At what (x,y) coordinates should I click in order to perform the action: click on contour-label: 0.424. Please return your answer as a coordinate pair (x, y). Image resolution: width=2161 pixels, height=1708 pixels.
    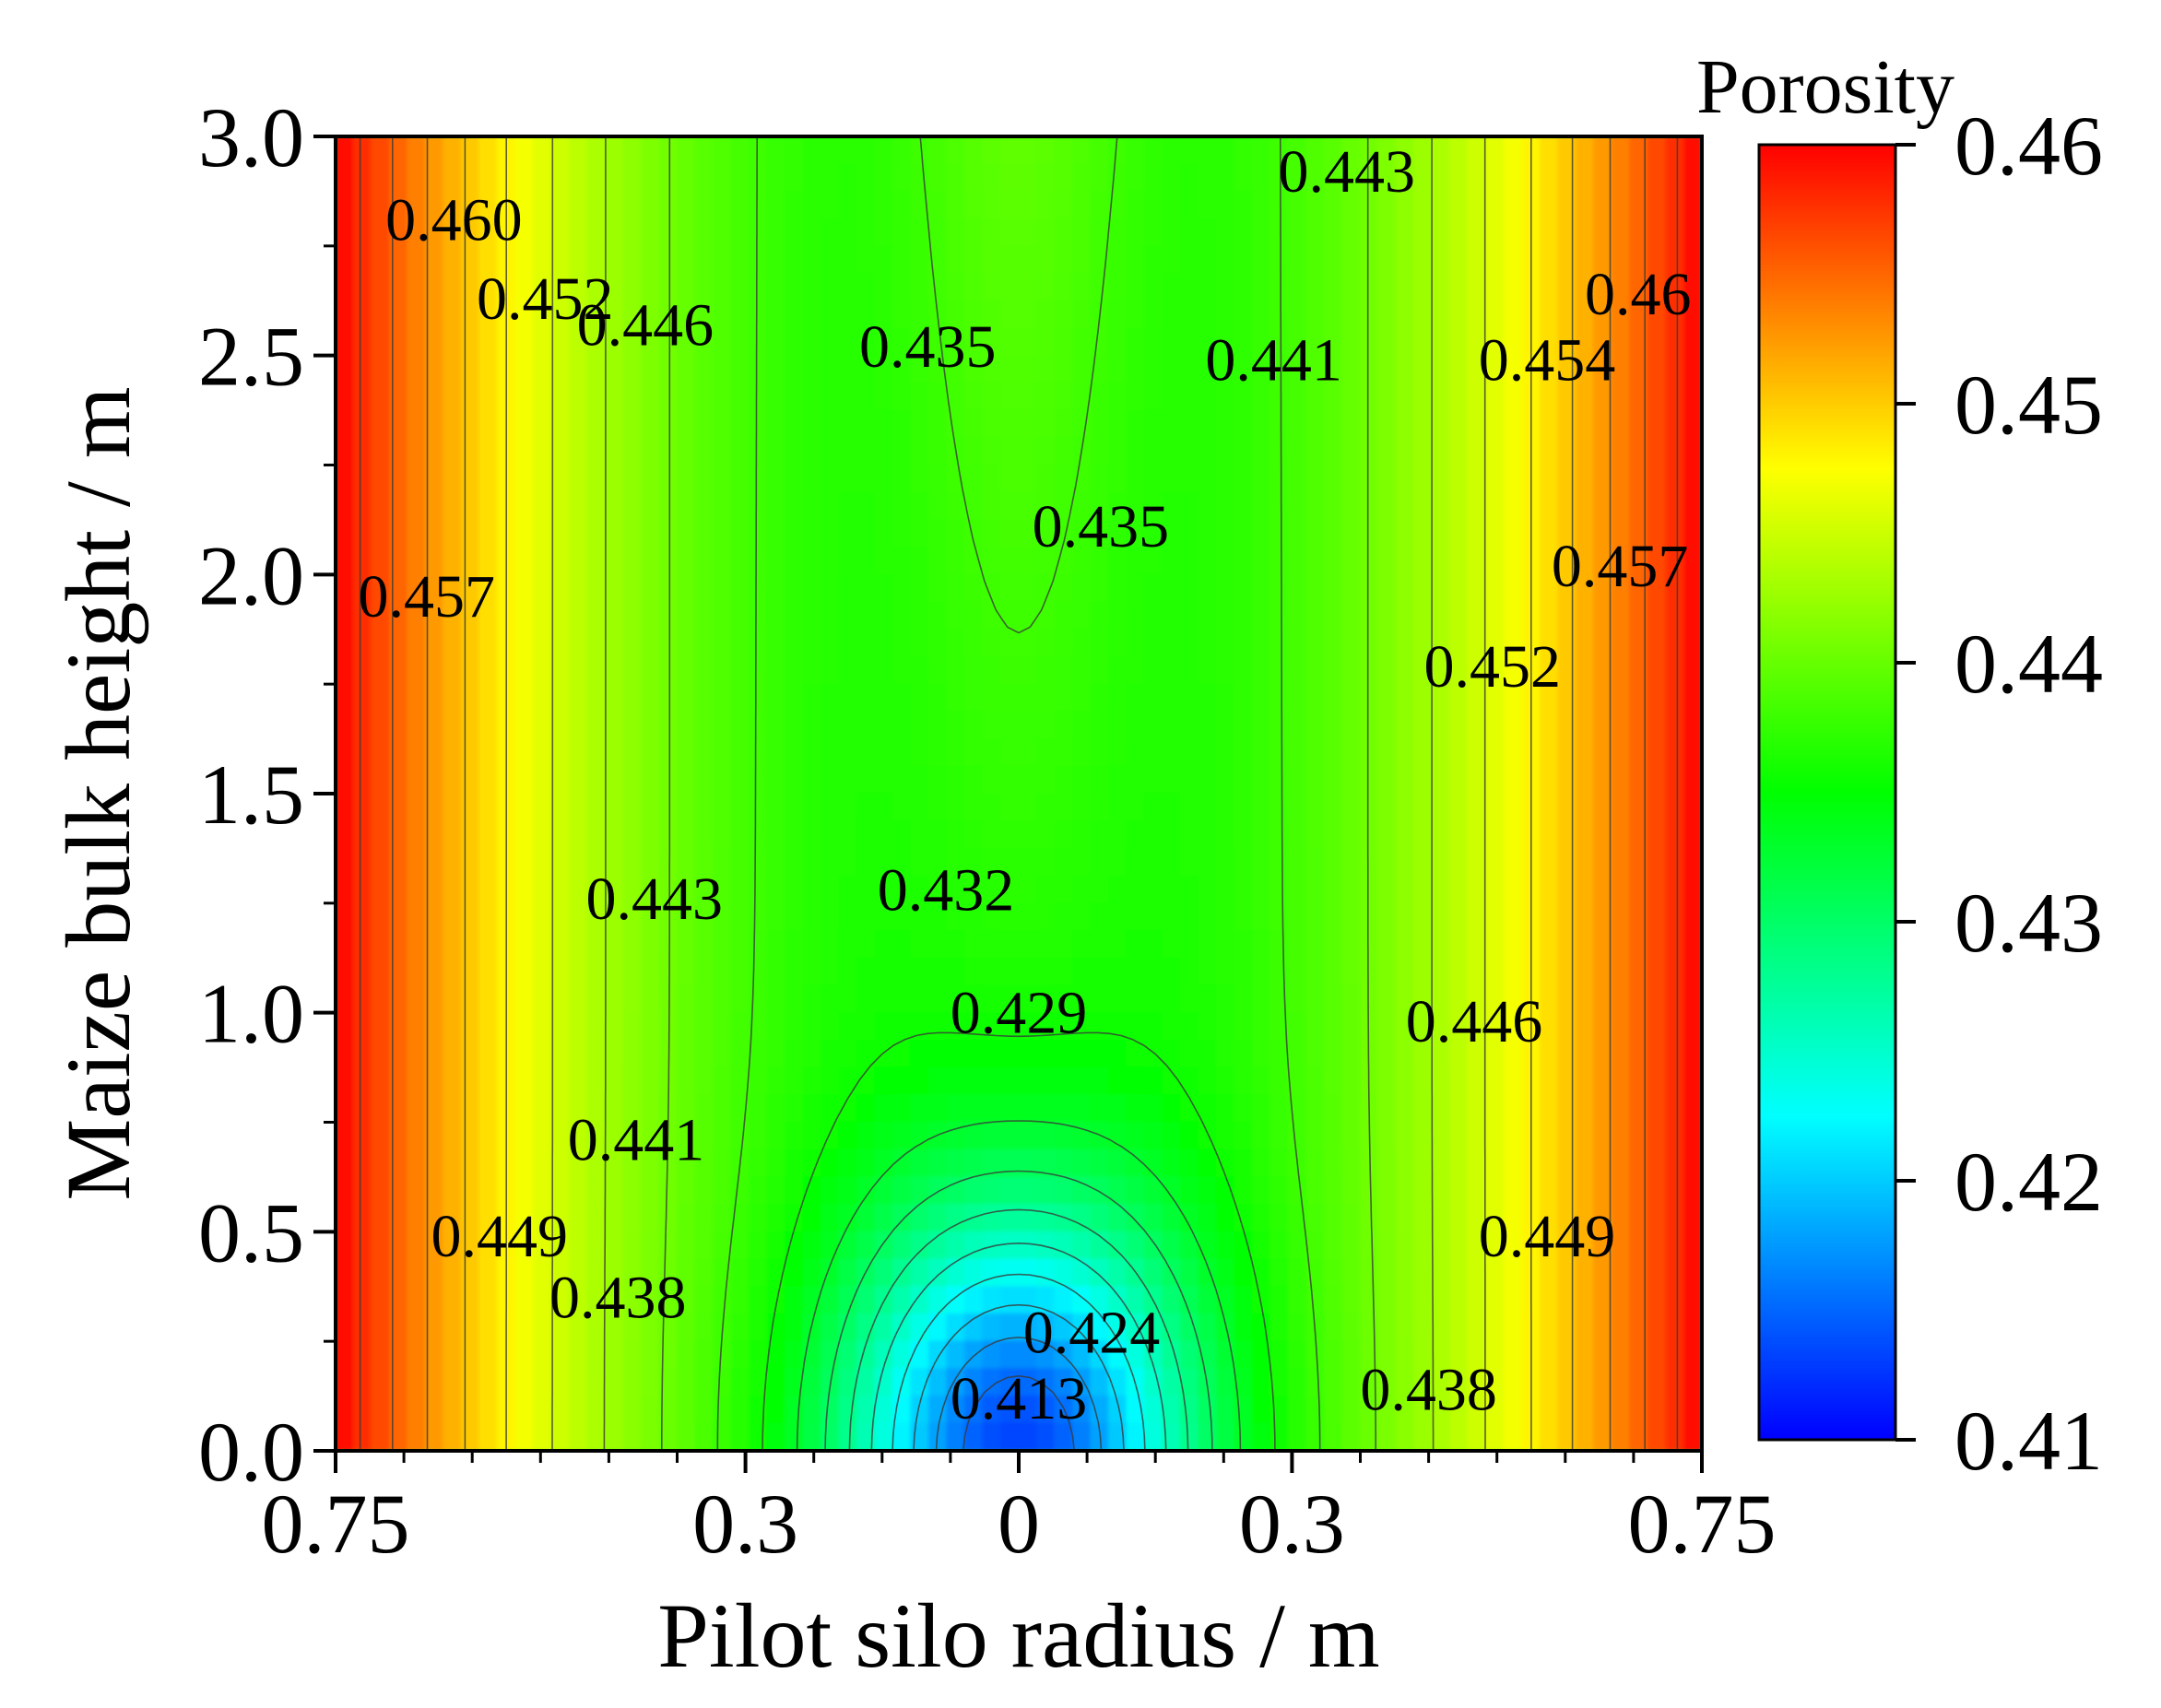
    Looking at the image, I should click on (1092, 1333).